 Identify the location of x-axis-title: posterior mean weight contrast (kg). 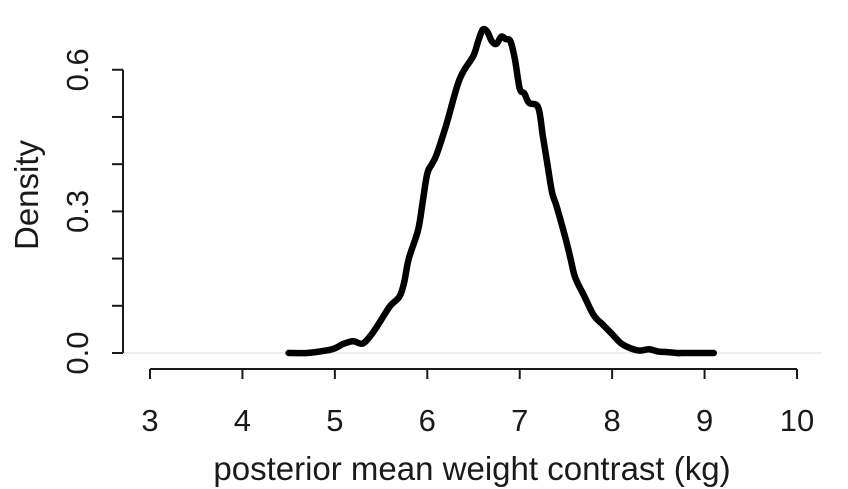
(471, 468).